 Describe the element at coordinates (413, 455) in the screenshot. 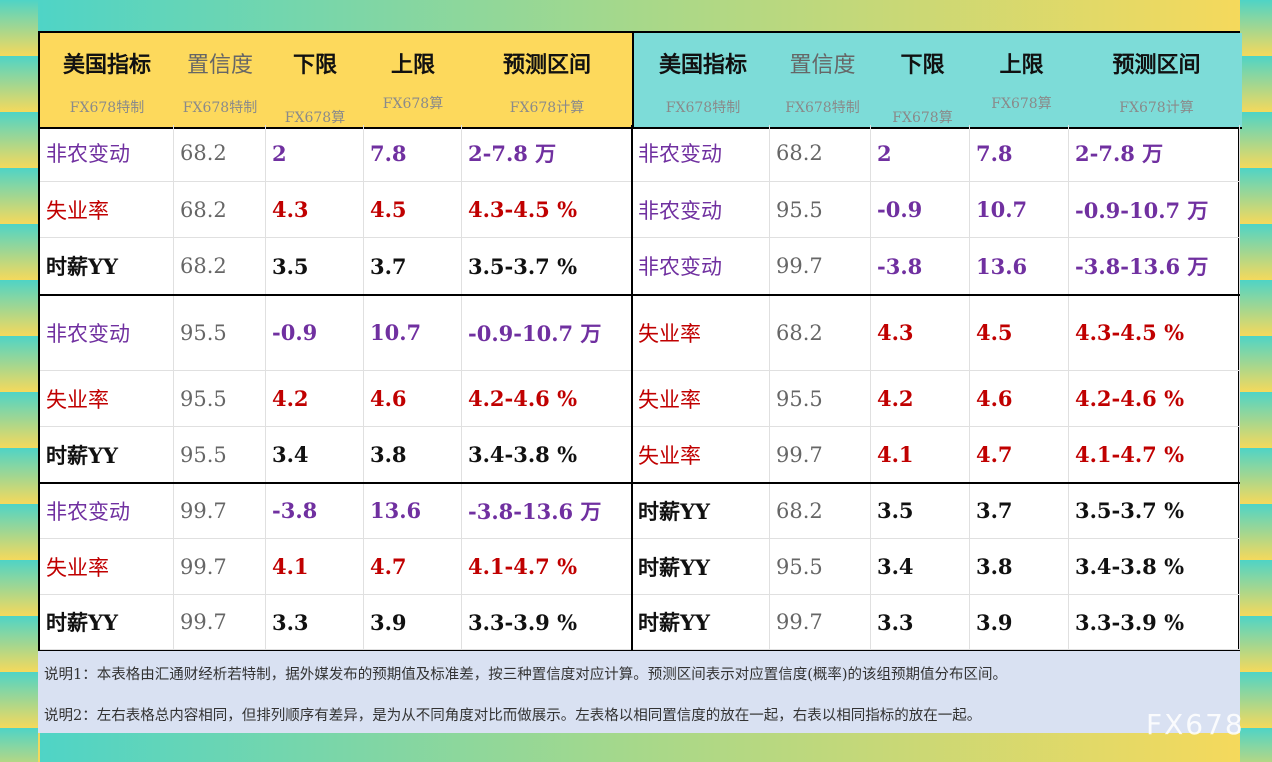

I see `left_rows-cell-high: 3.8` at that location.